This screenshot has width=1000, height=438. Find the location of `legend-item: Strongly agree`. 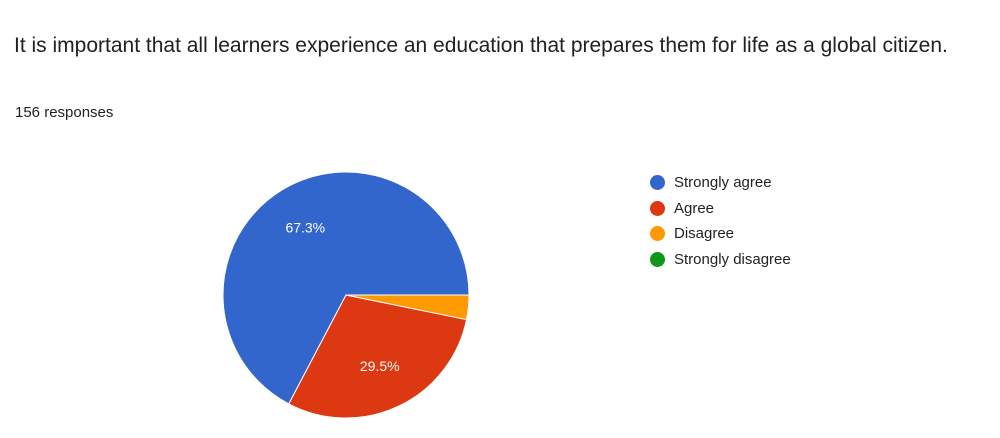

legend-item: Strongly agree is located at coordinates (720, 183).